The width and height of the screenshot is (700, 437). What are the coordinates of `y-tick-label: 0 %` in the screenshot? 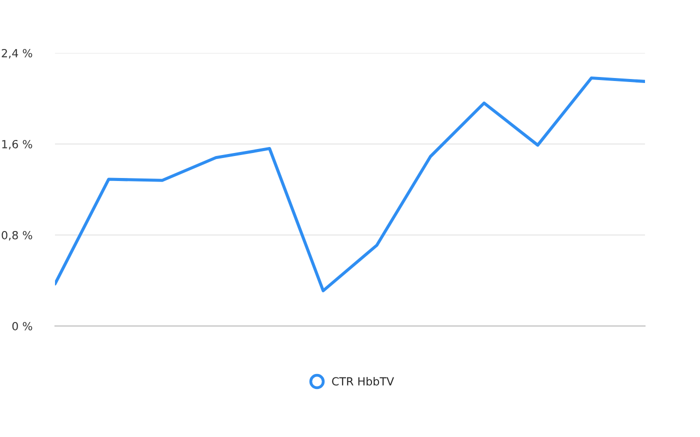 It's located at (22, 326).